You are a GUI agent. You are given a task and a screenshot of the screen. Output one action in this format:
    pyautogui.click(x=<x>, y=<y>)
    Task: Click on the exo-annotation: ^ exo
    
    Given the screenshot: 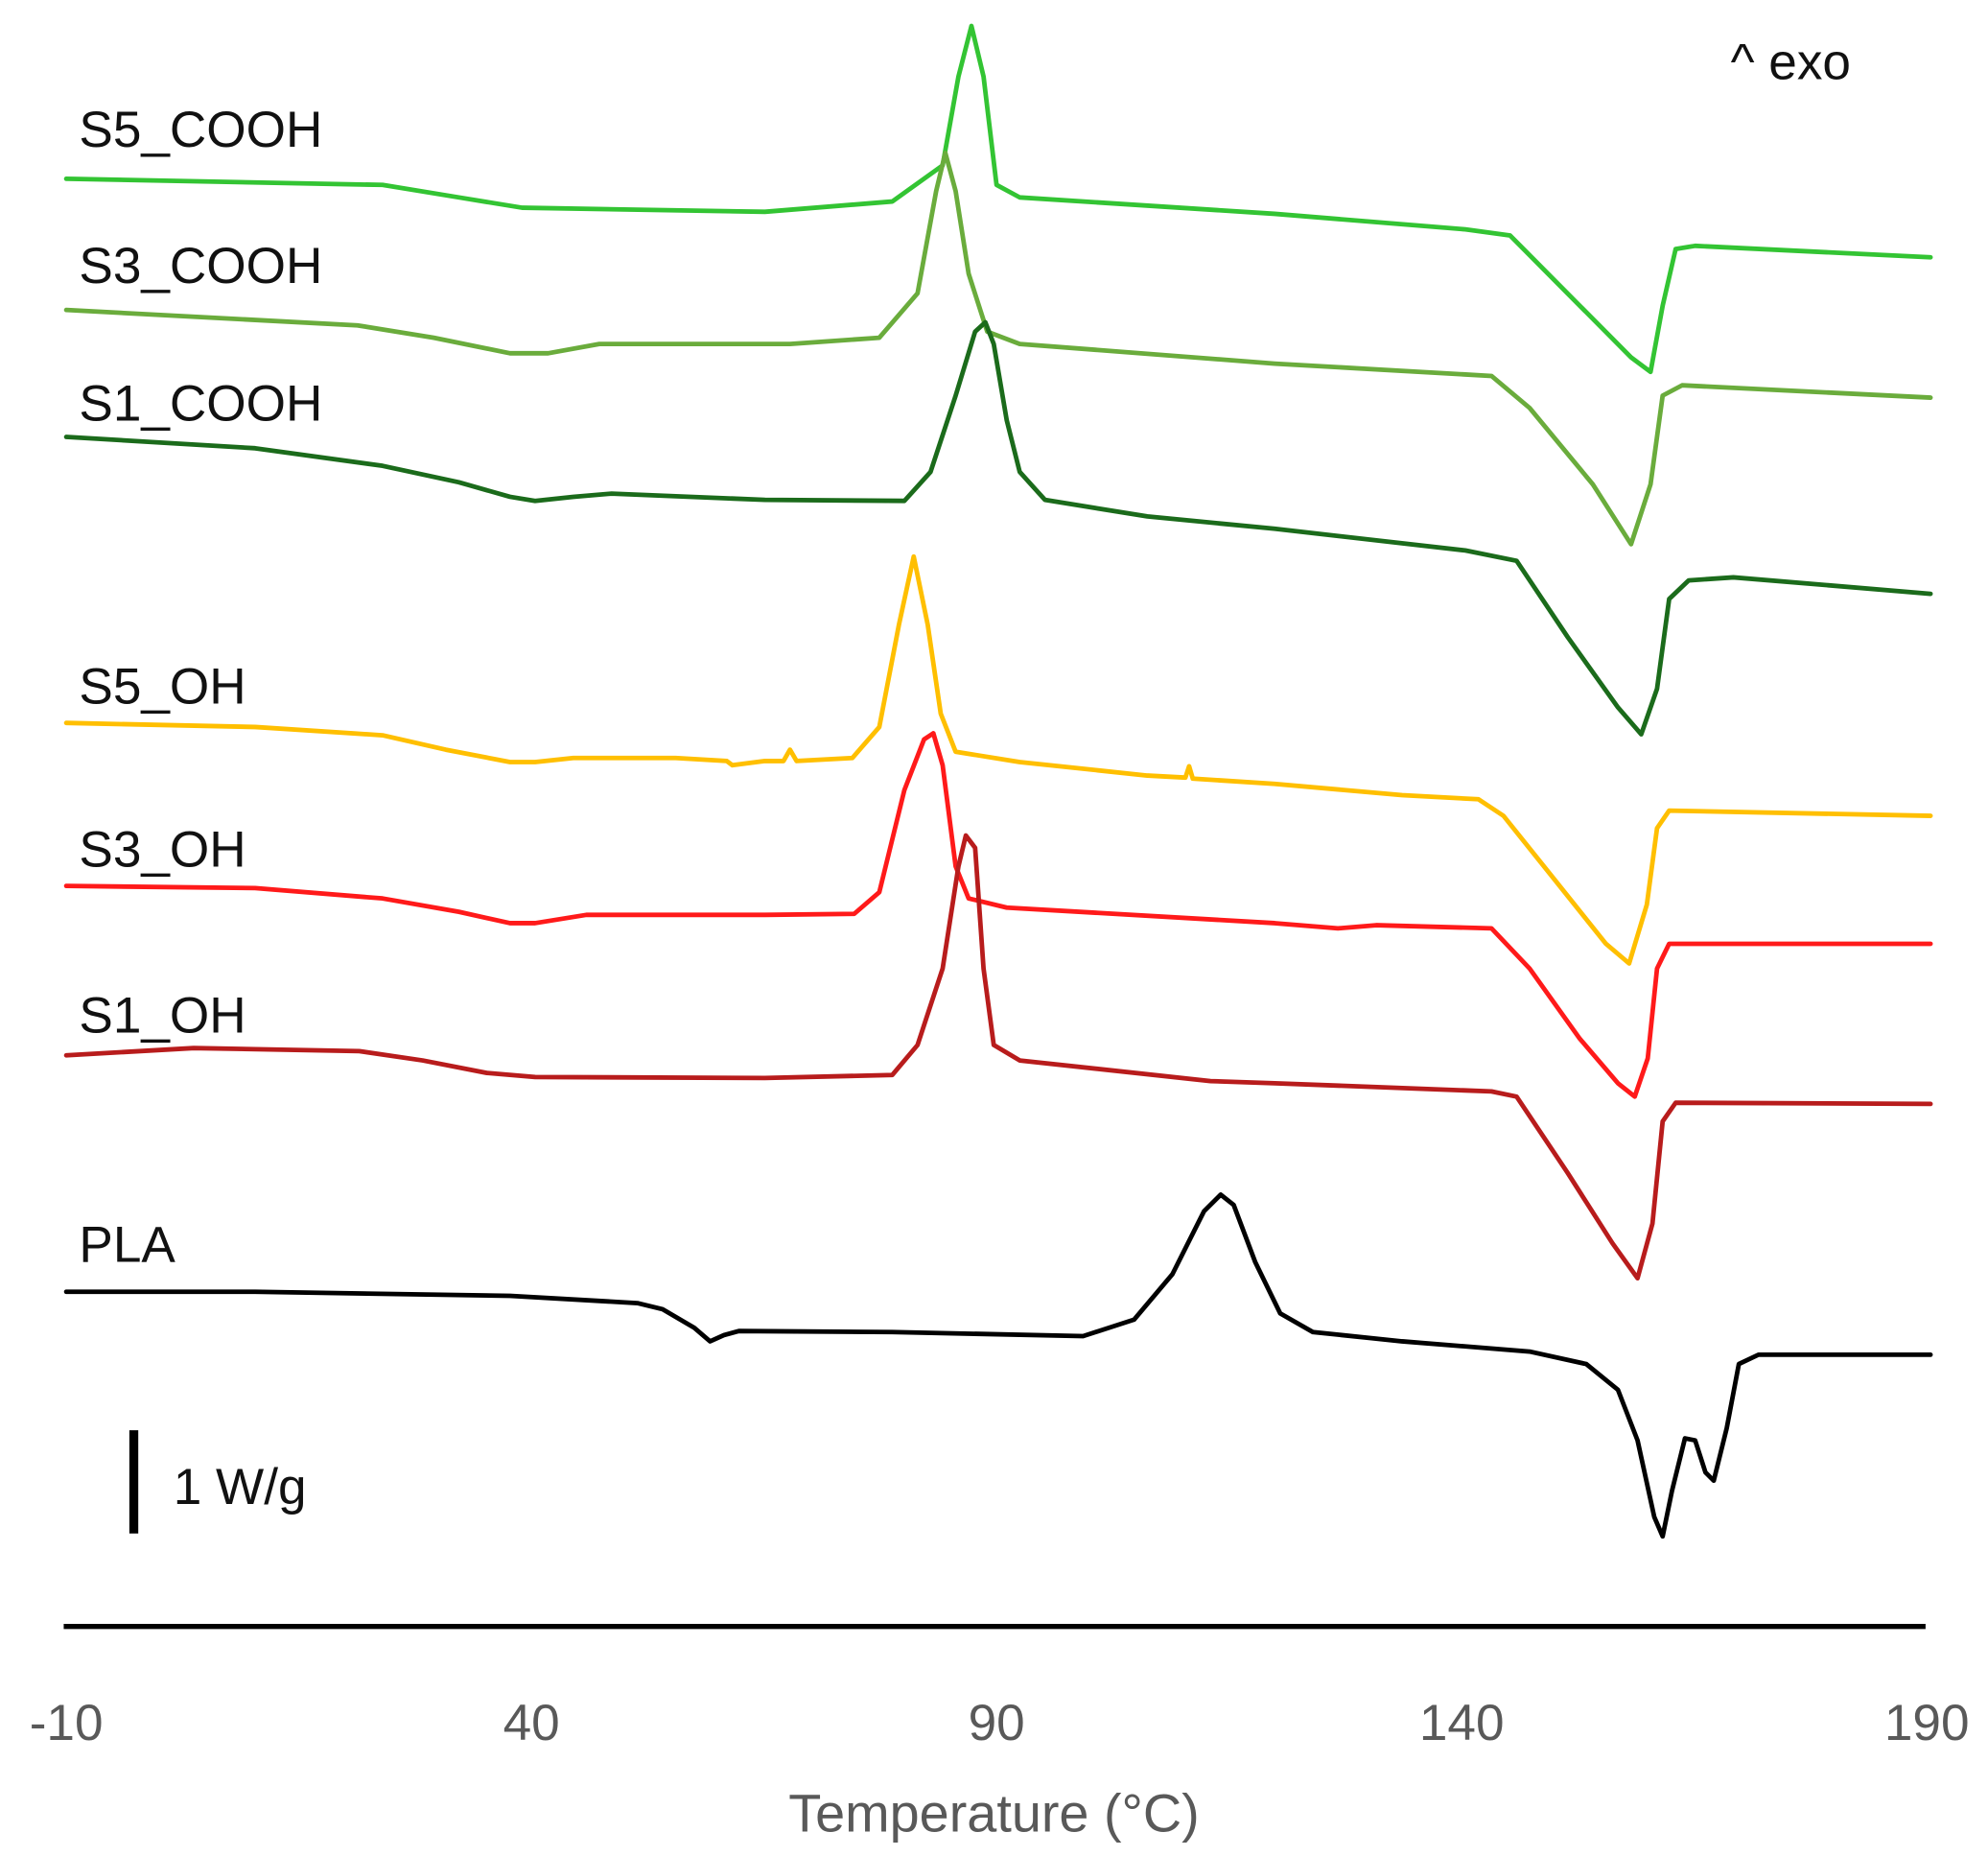 What is the action you would take?
    pyautogui.click(x=1791, y=62)
    